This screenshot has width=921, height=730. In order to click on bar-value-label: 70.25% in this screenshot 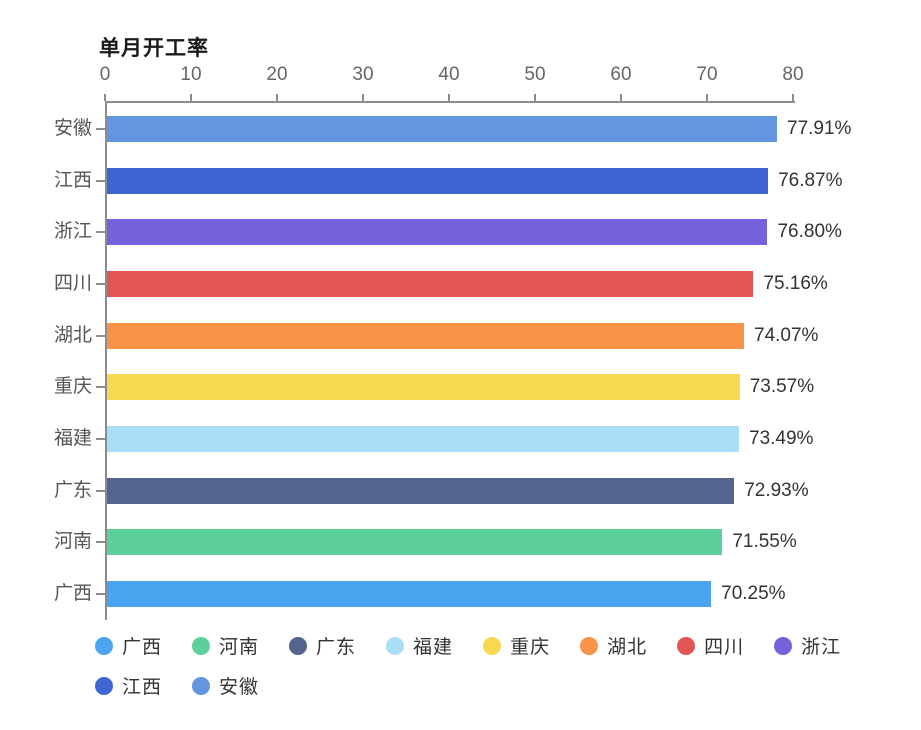, I will do `click(753, 594)`.